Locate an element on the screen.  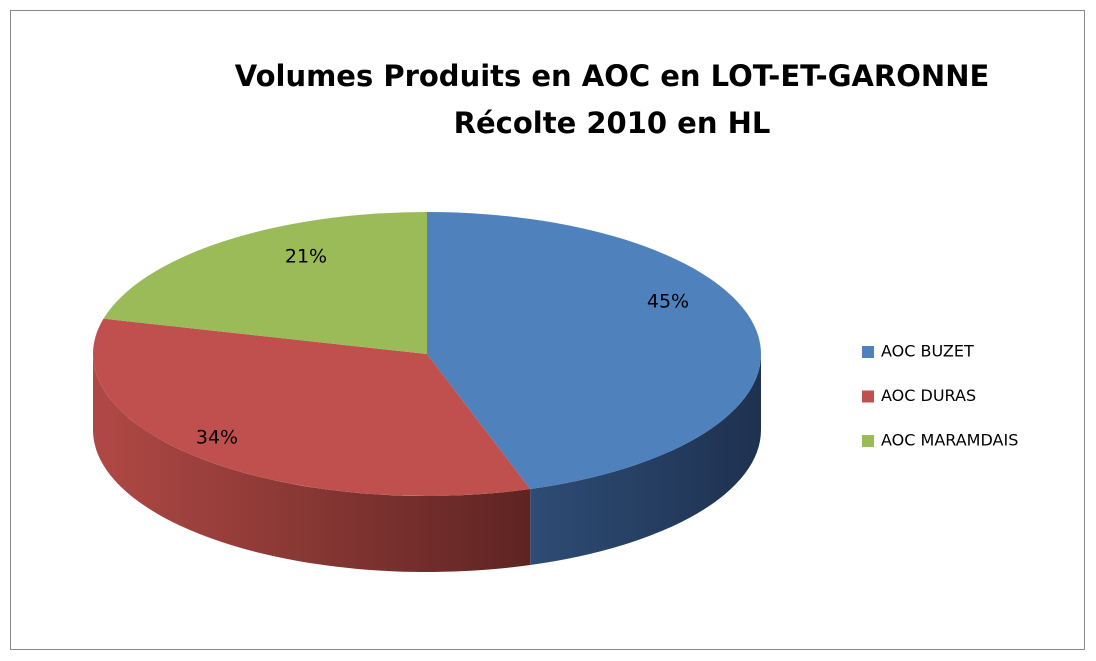
legend-label: AOC BUZET is located at coordinates (927, 351).